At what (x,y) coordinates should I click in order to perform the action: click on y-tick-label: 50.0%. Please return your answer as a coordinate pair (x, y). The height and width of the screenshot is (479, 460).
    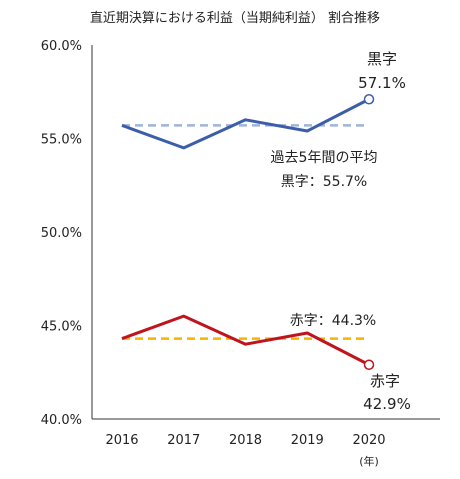
    Looking at the image, I should click on (61, 233).